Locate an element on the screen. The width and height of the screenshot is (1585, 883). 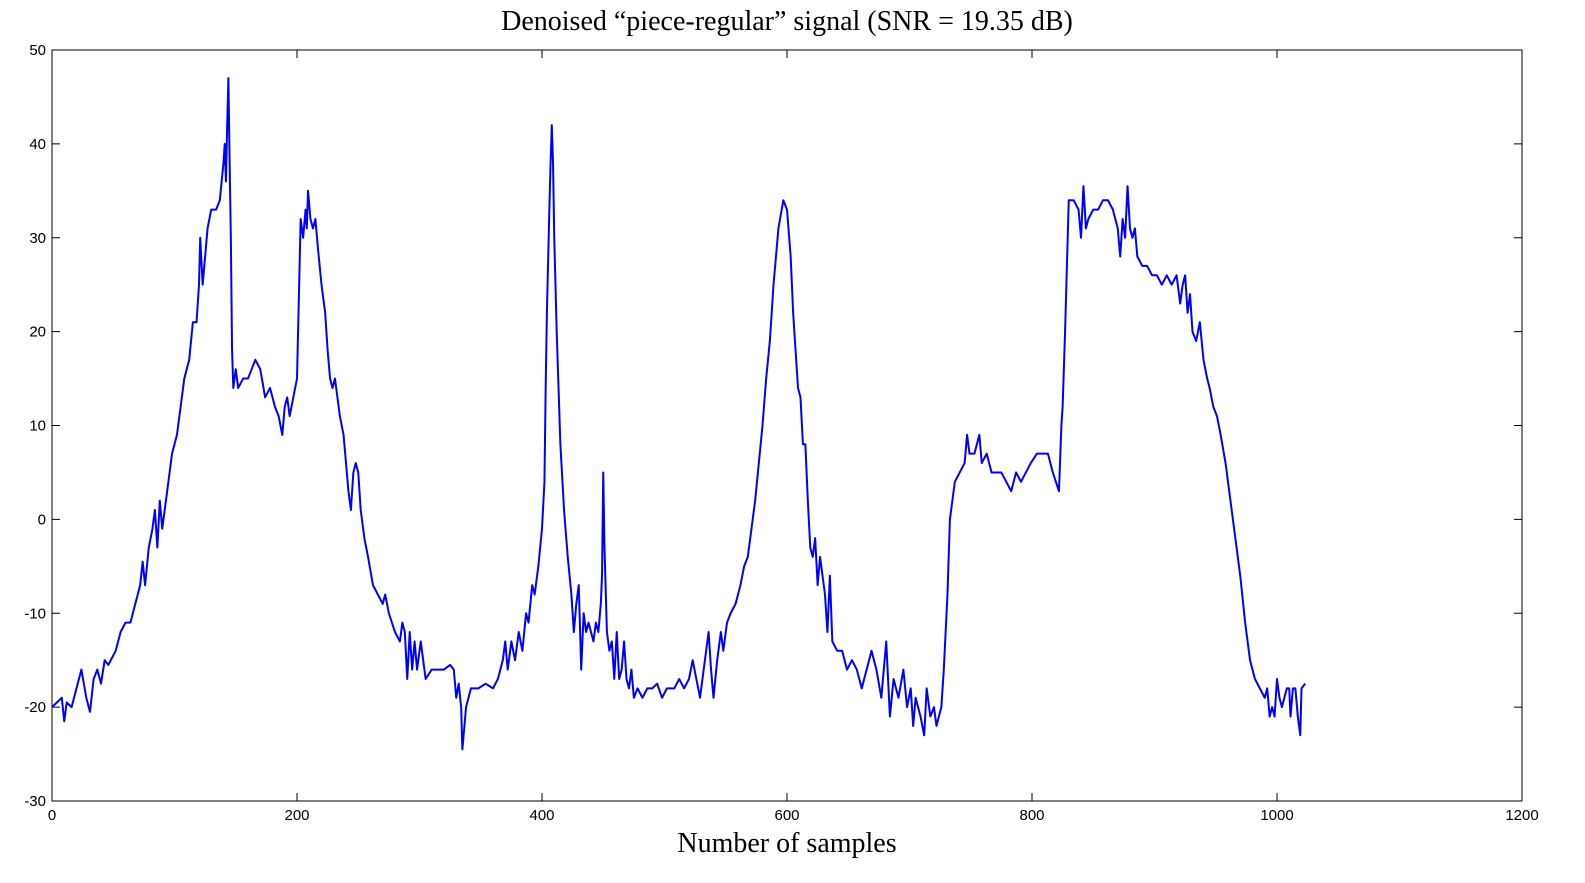
x-tick-label: 0 is located at coordinates (52, 815).